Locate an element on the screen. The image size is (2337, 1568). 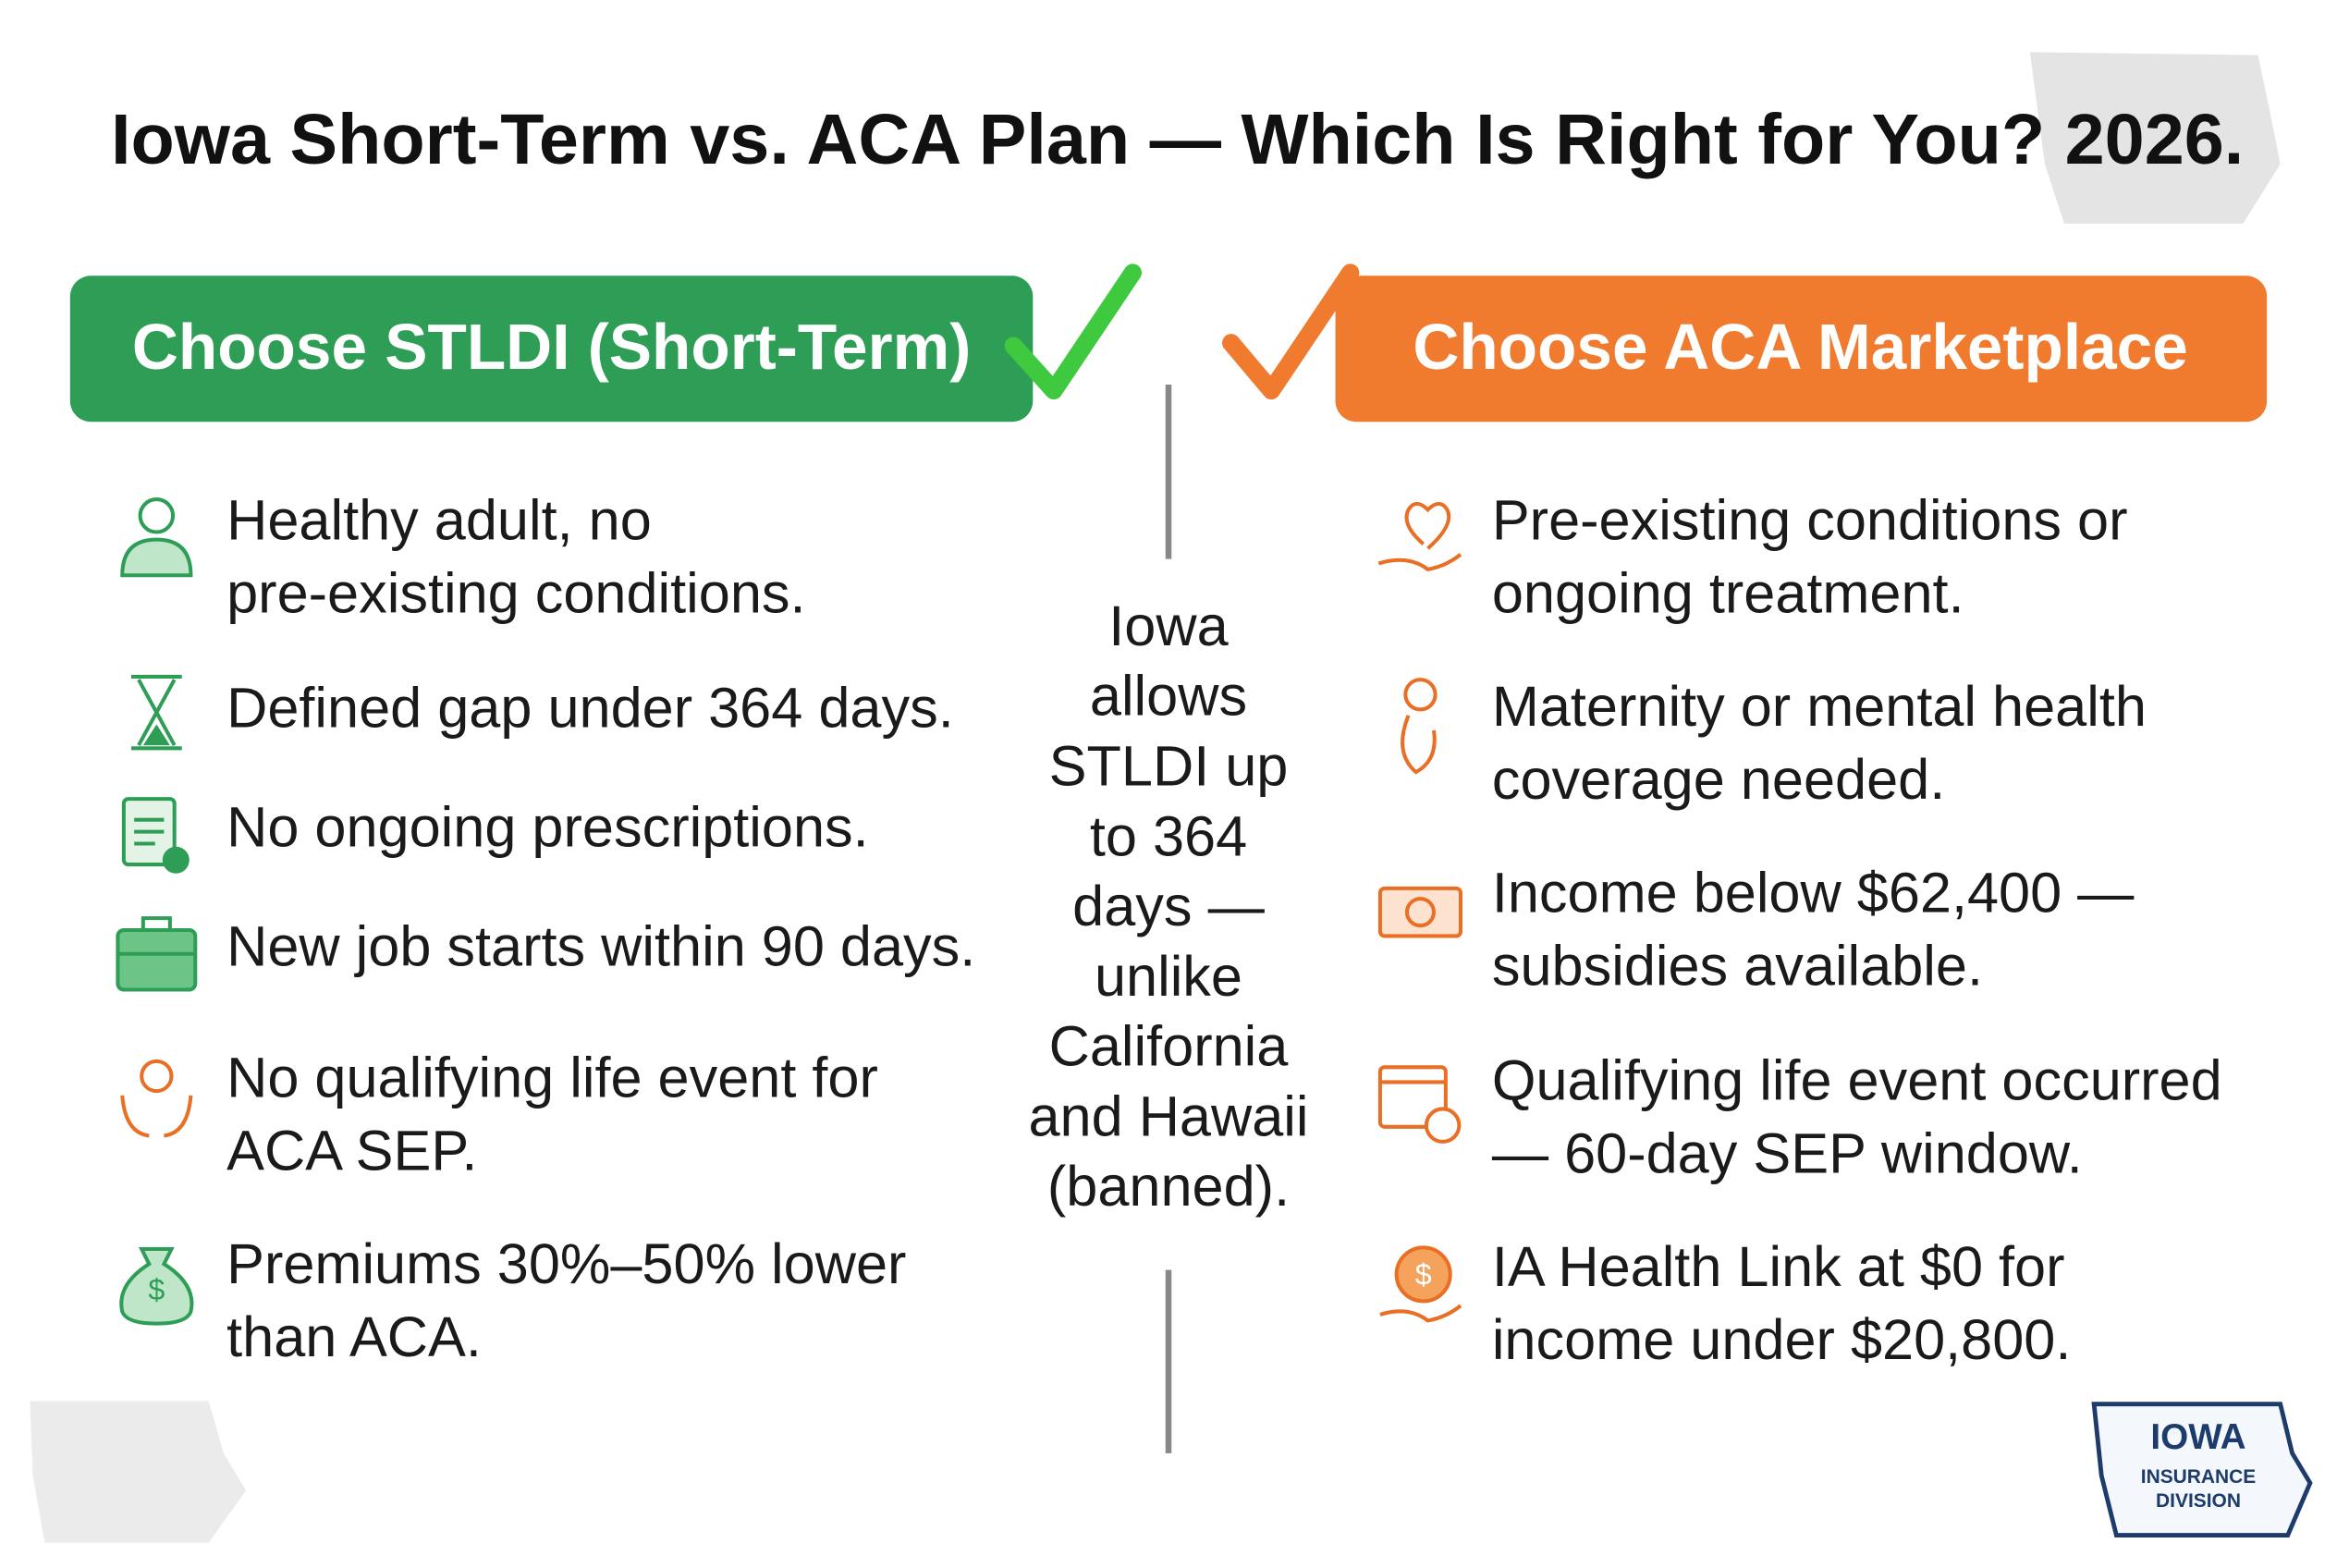
text-block: Defined gap under 364 days. is located at coordinates (590, 708).